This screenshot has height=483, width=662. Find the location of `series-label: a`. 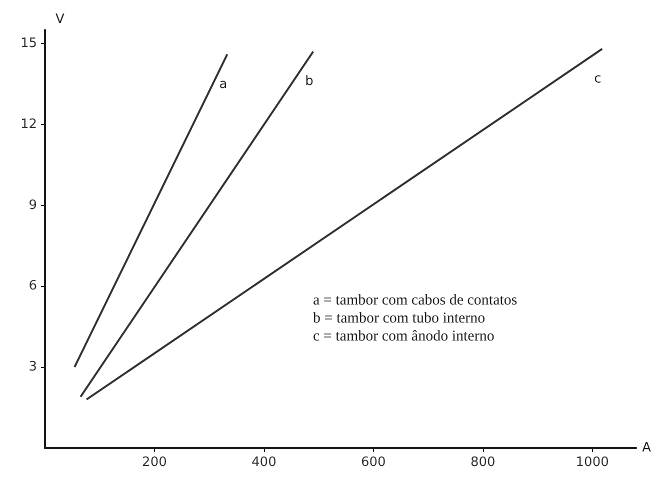

series-label: a is located at coordinates (223, 84).